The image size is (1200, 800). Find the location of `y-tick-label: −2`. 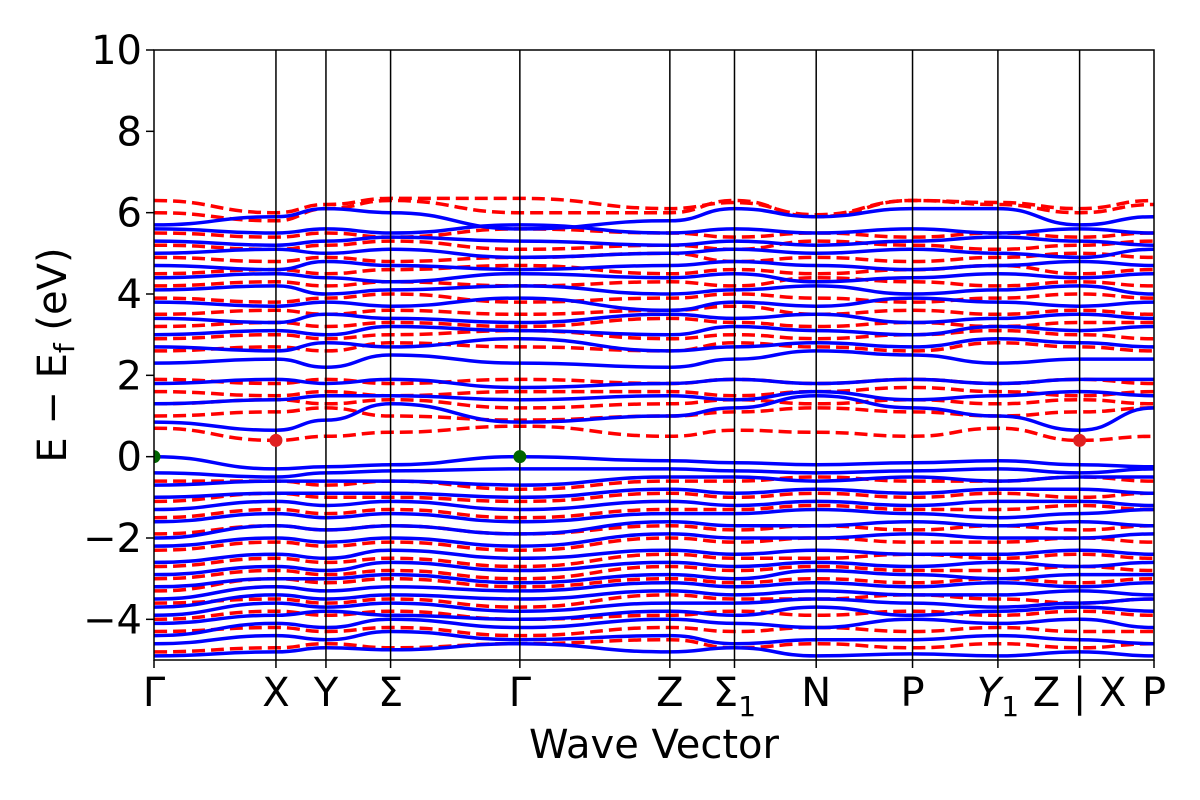

y-tick-label: −2 is located at coordinates (112, 539).